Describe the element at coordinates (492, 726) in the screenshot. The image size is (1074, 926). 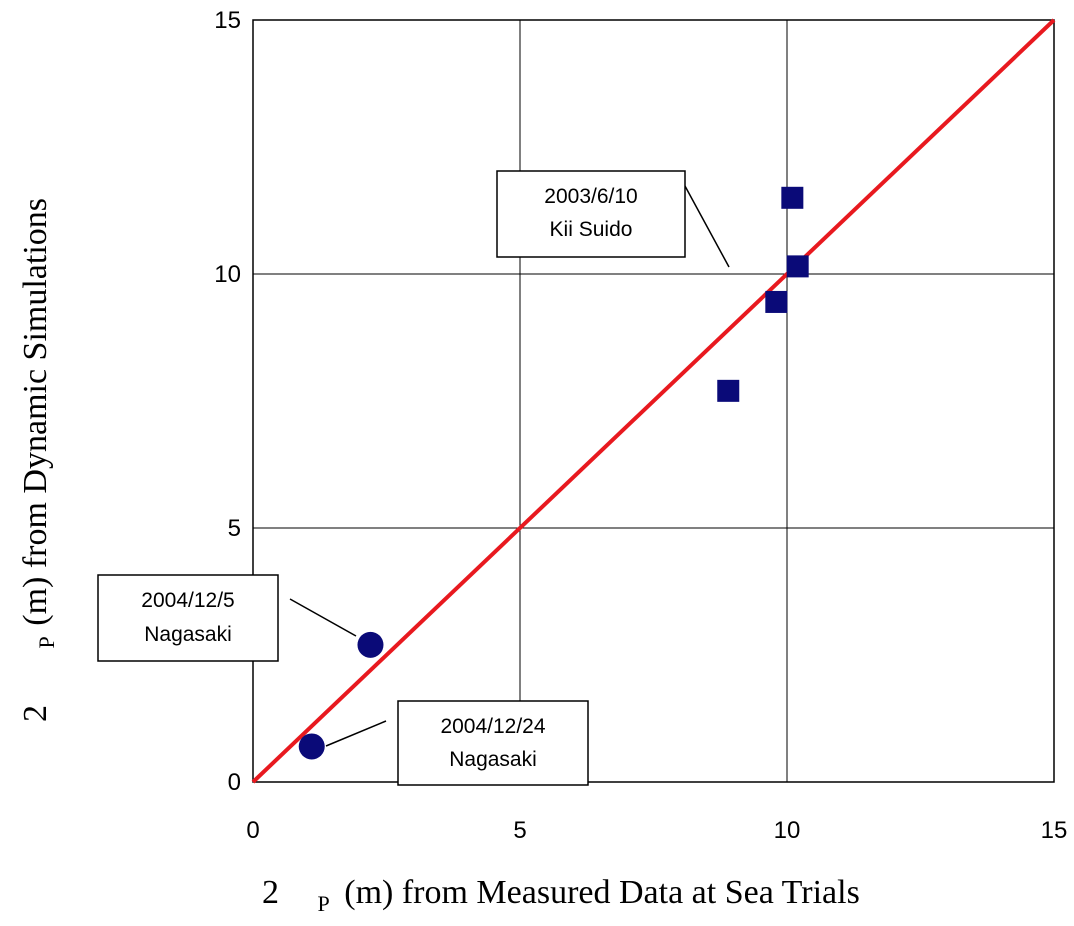
I see `annotation-line1: 2004/12/24` at that location.